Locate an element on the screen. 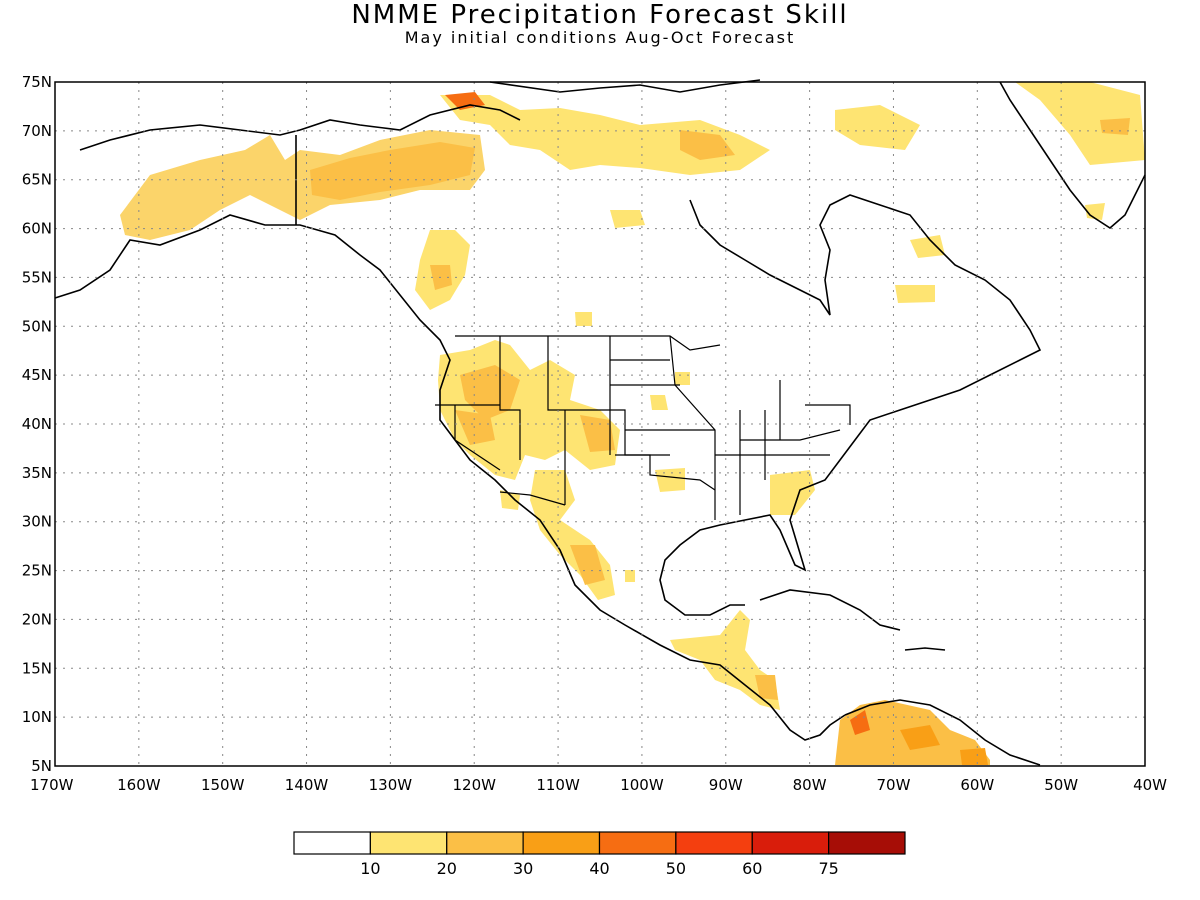 The image size is (1200, 900). colorbar-label: 50 is located at coordinates (676, 868).